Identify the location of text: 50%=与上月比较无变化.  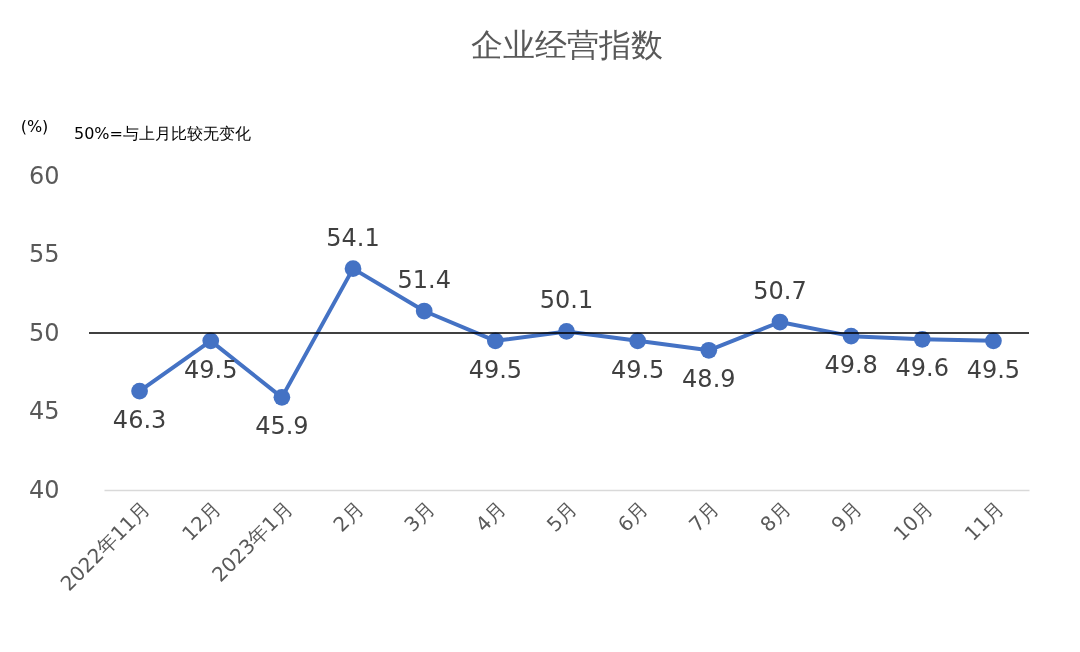
(162, 133).